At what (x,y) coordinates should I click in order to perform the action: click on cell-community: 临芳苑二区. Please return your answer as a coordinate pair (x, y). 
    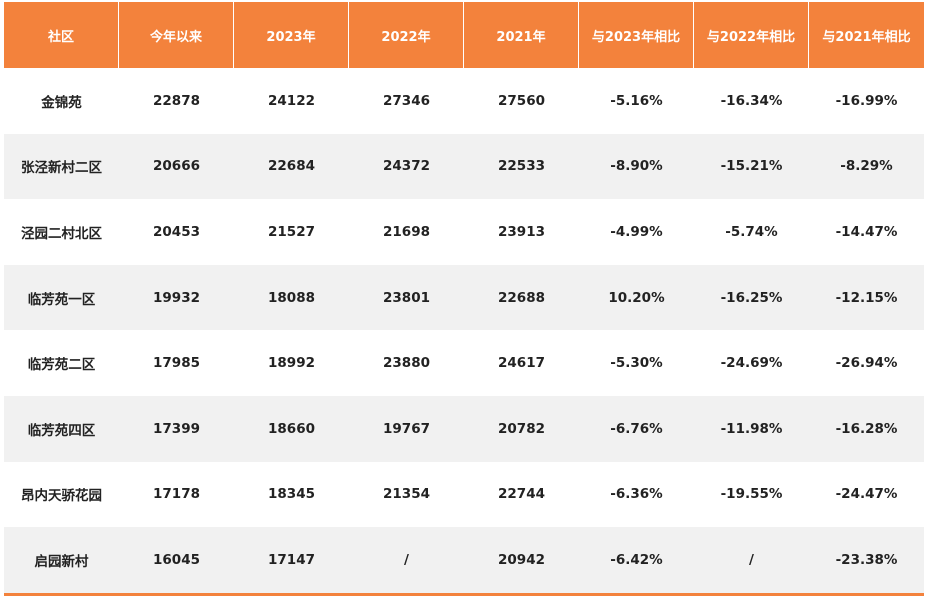
    Looking at the image, I should click on (61, 365).